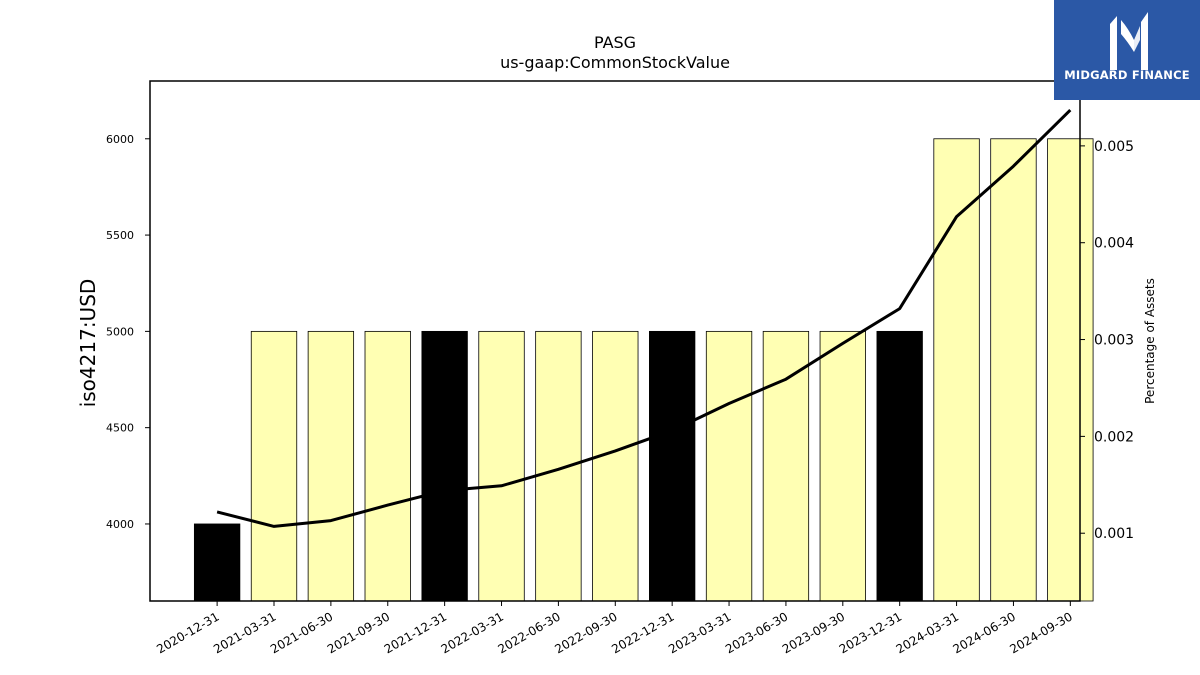  Describe the element at coordinates (1127, 75) in the screenshot. I see `brand-name: MIDGARD FINANCE` at that location.